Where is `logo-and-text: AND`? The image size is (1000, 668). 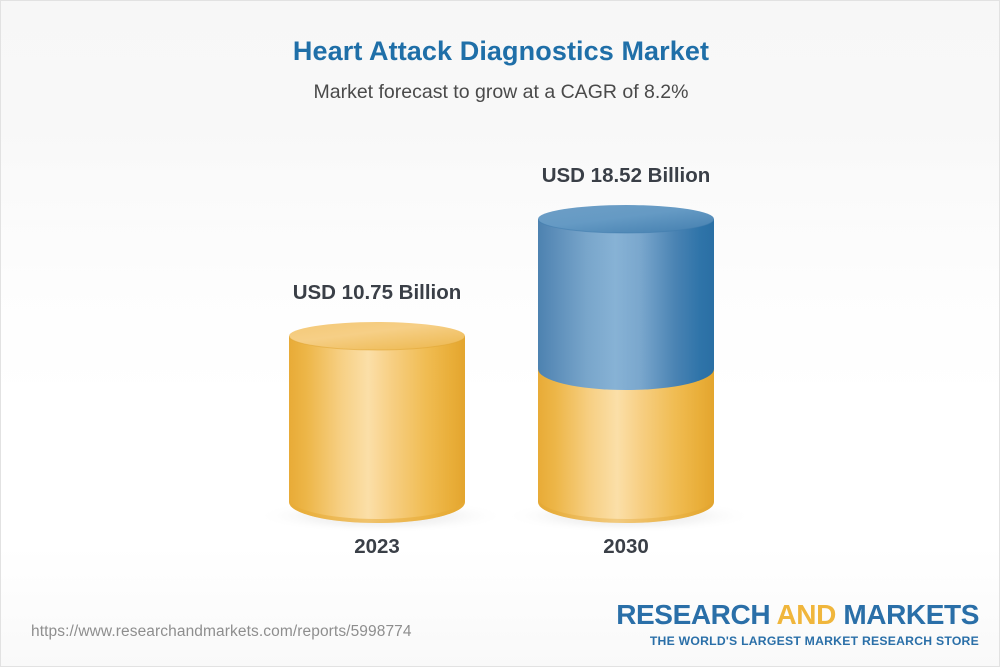 logo-and-text: AND is located at coordinates (806, 614).